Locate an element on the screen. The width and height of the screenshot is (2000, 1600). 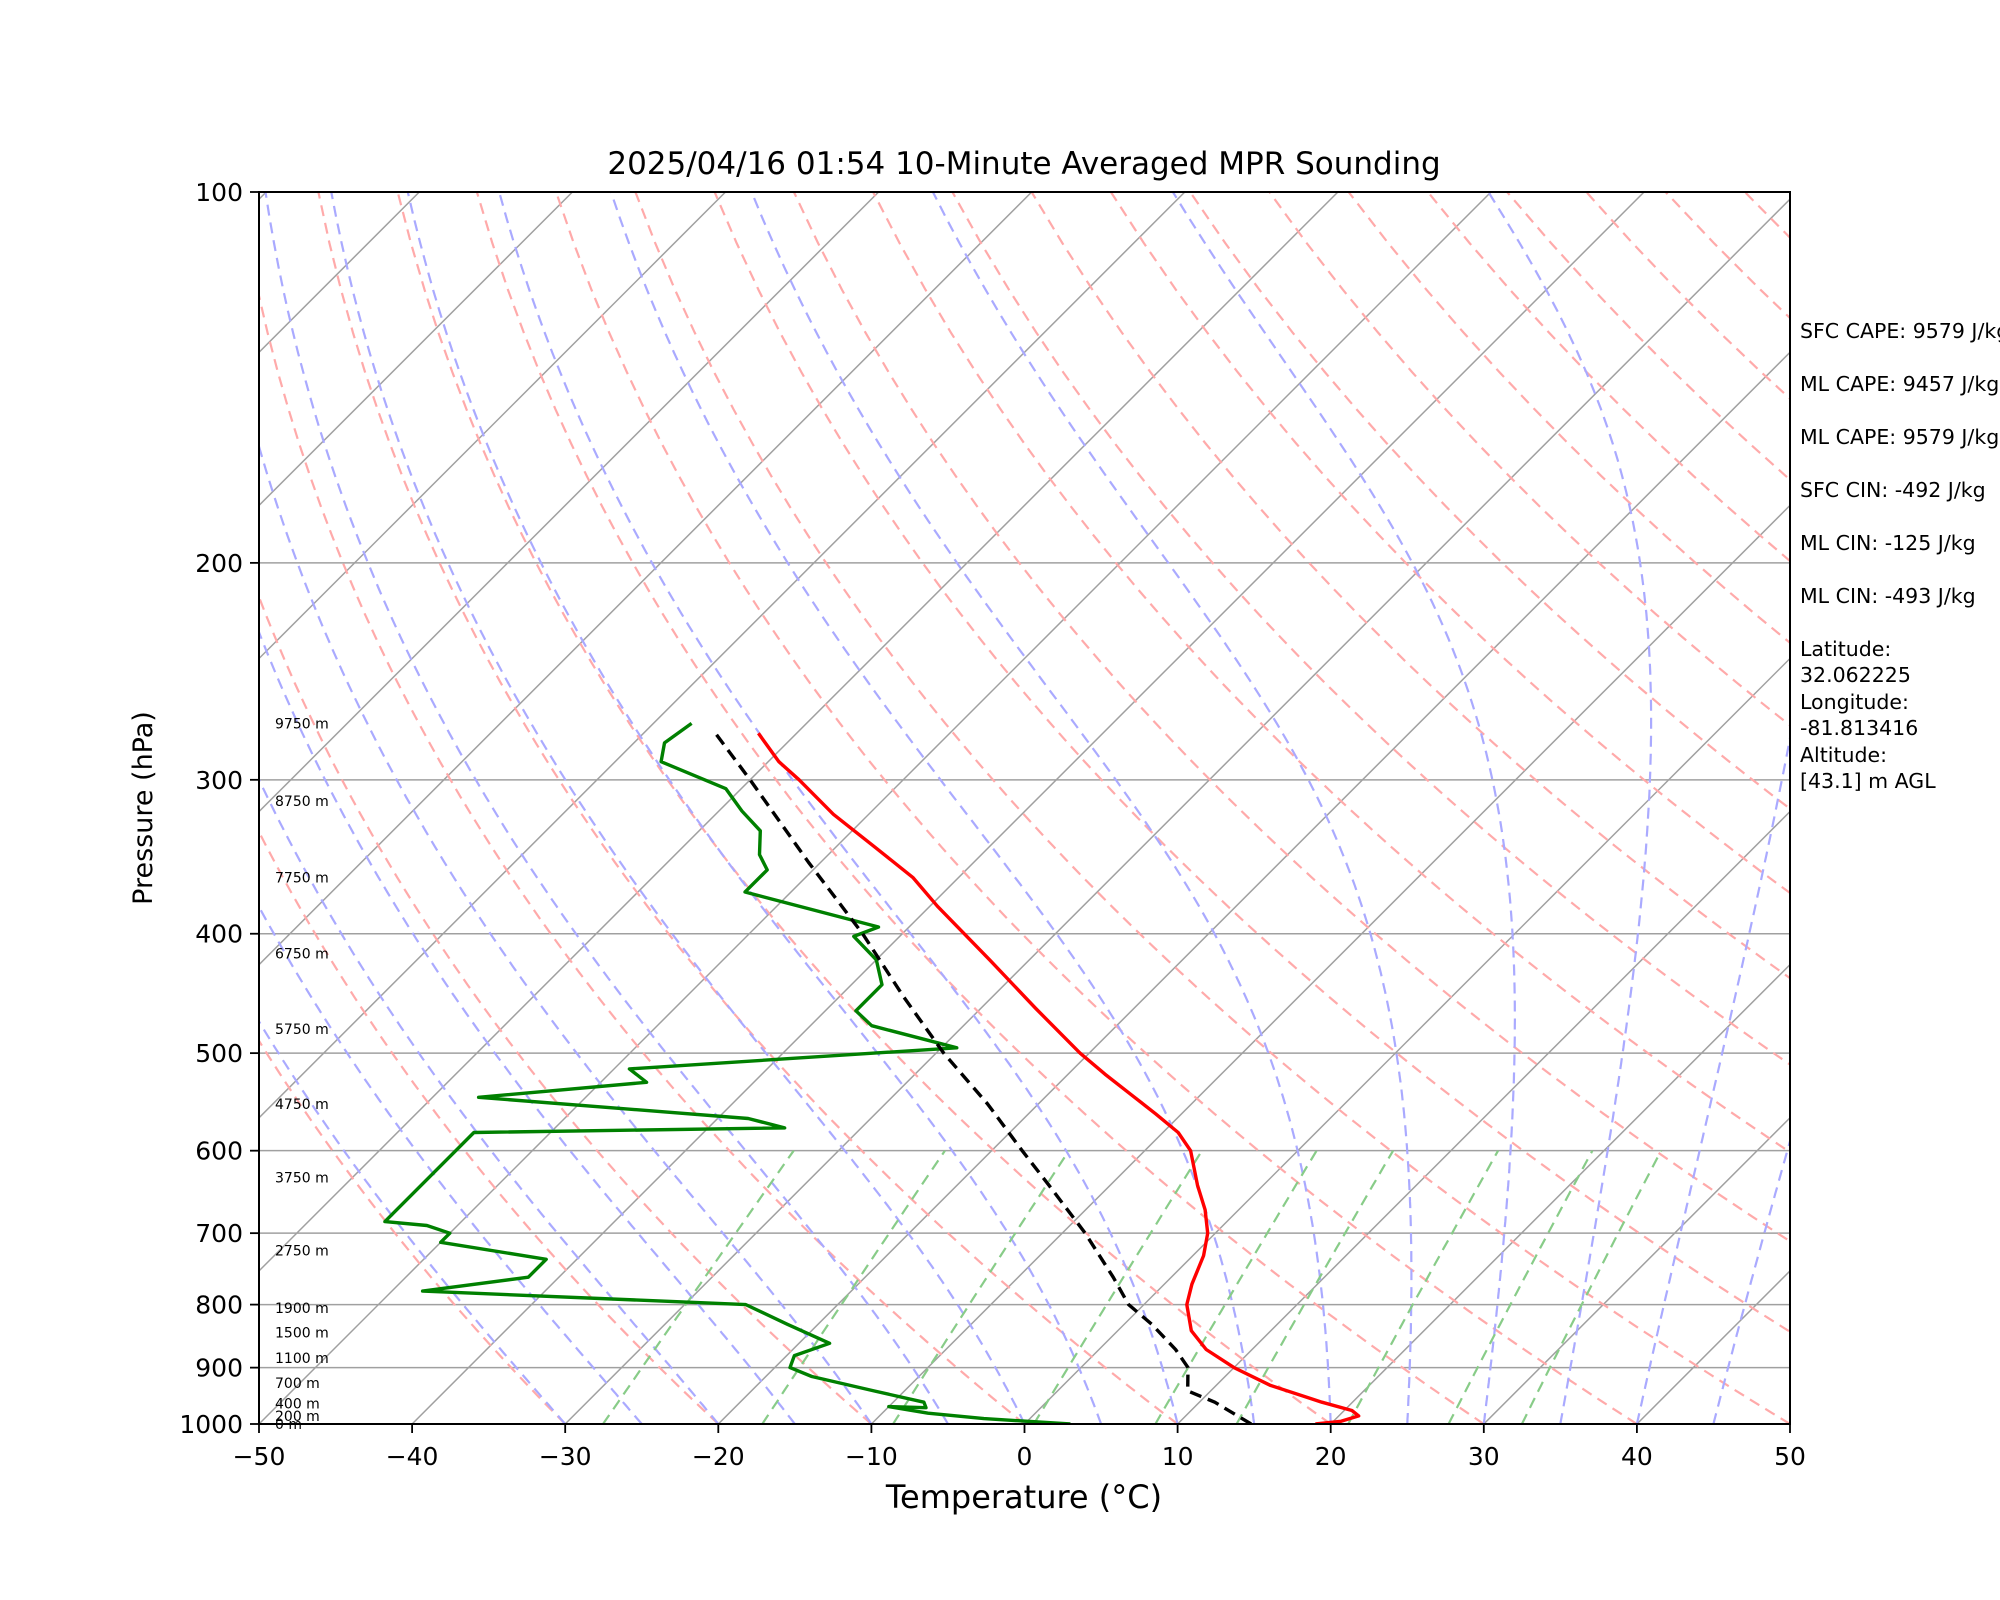
index-value: [43.1] m AGL is located at coordinates (1868, 781).